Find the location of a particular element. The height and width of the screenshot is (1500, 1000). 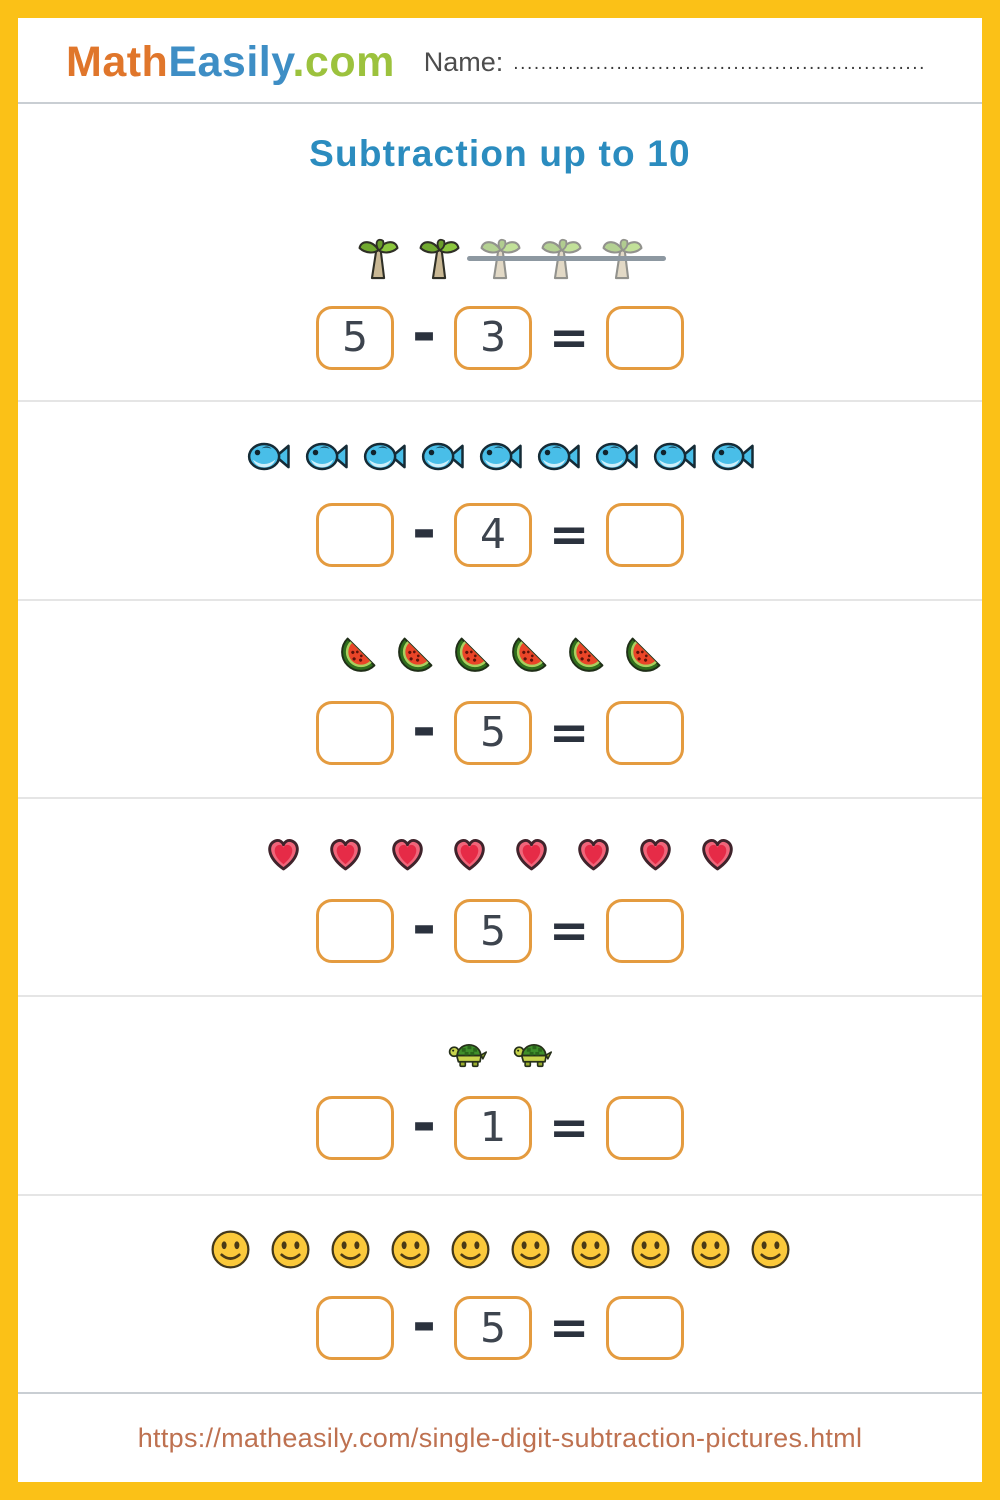

problem-row-watermelon: - 5 = is located at coordinates (500, 700).